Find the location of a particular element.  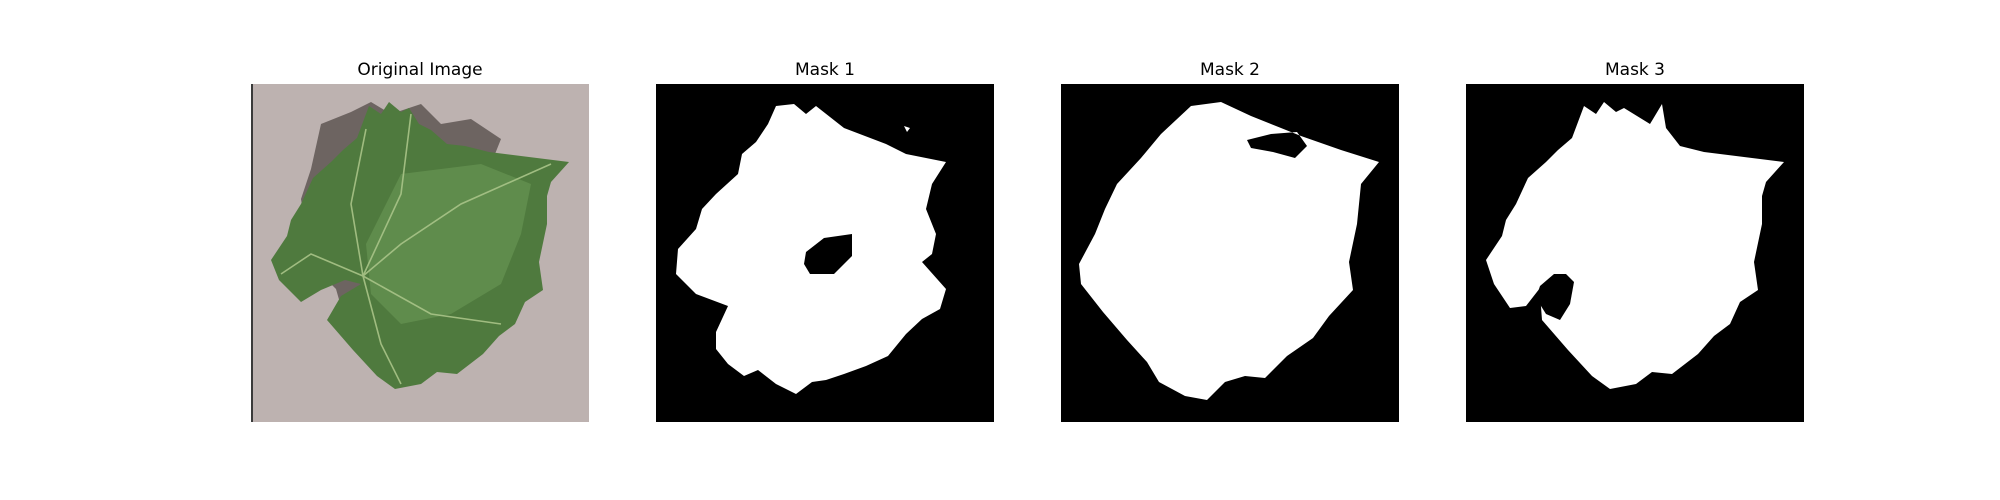

panel-title: Mask 3 is located at coordinates (1634, 70).